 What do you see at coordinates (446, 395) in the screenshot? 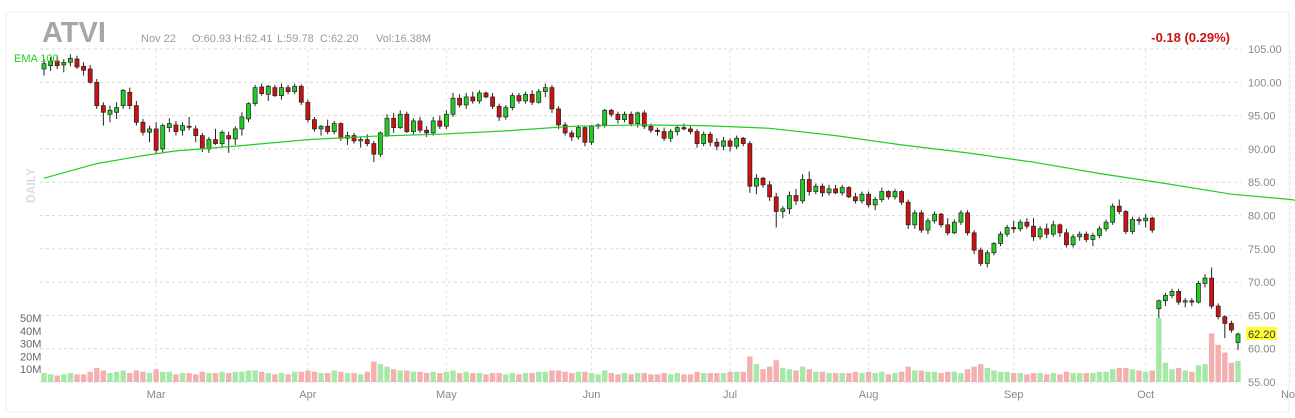
I see `month-label: May` at bounding box center [446, 395].